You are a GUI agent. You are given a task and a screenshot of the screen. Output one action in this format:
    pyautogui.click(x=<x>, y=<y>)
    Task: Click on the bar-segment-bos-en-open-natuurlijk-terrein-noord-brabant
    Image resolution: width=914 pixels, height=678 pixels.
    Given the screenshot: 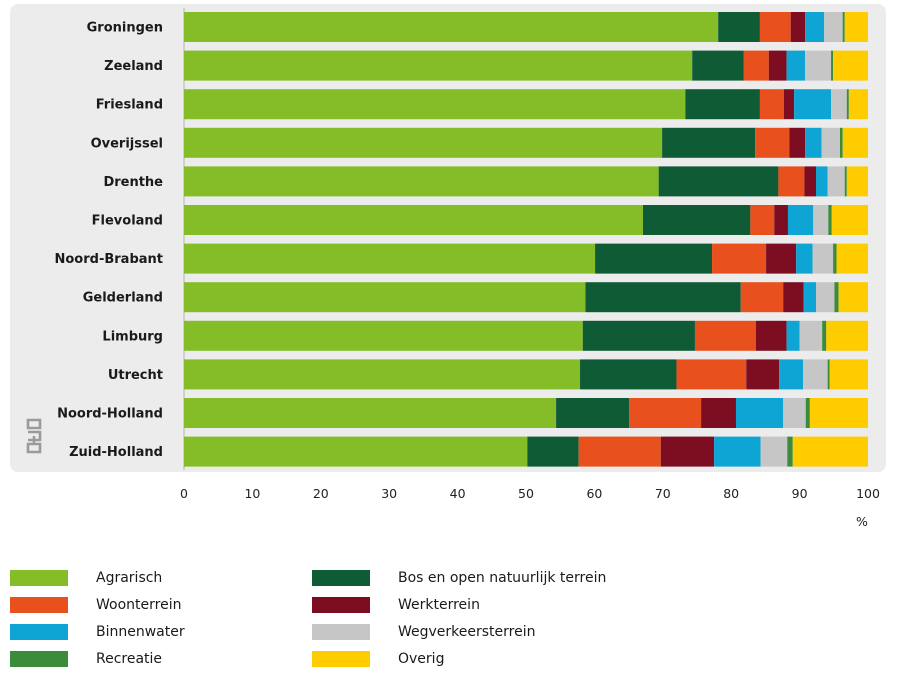 What is the action you would take?
    pyautogui.click(x=654, y=258)
    